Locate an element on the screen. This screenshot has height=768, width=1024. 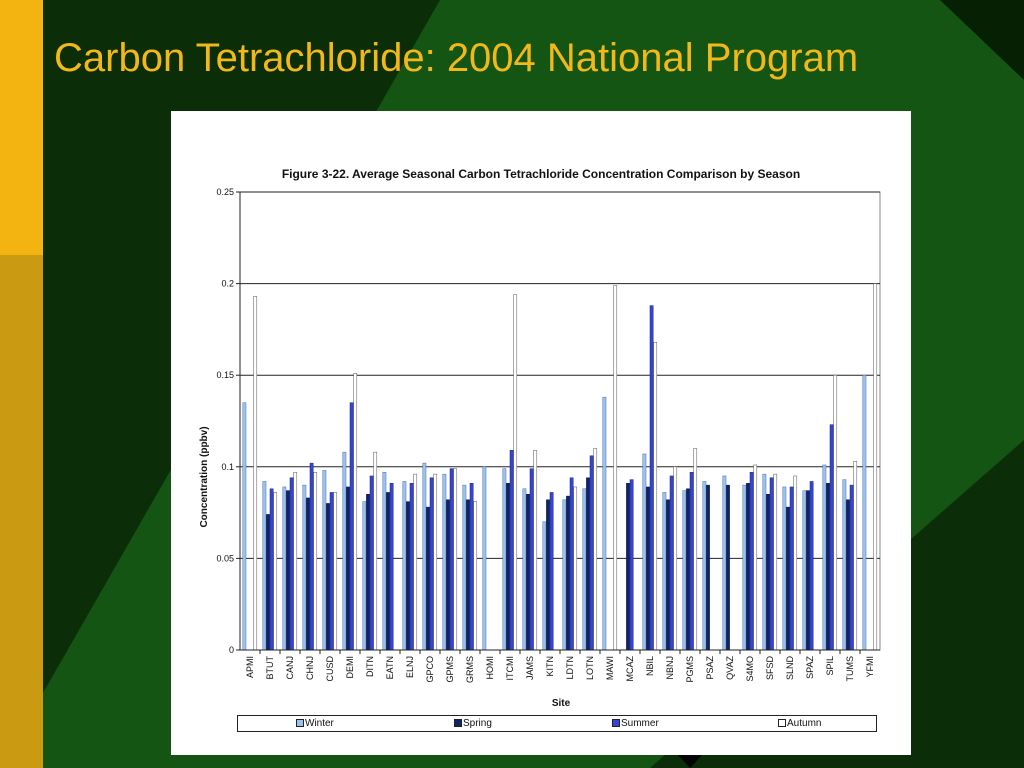
bar-spring-s4mo is located at coordinates (748, 567).